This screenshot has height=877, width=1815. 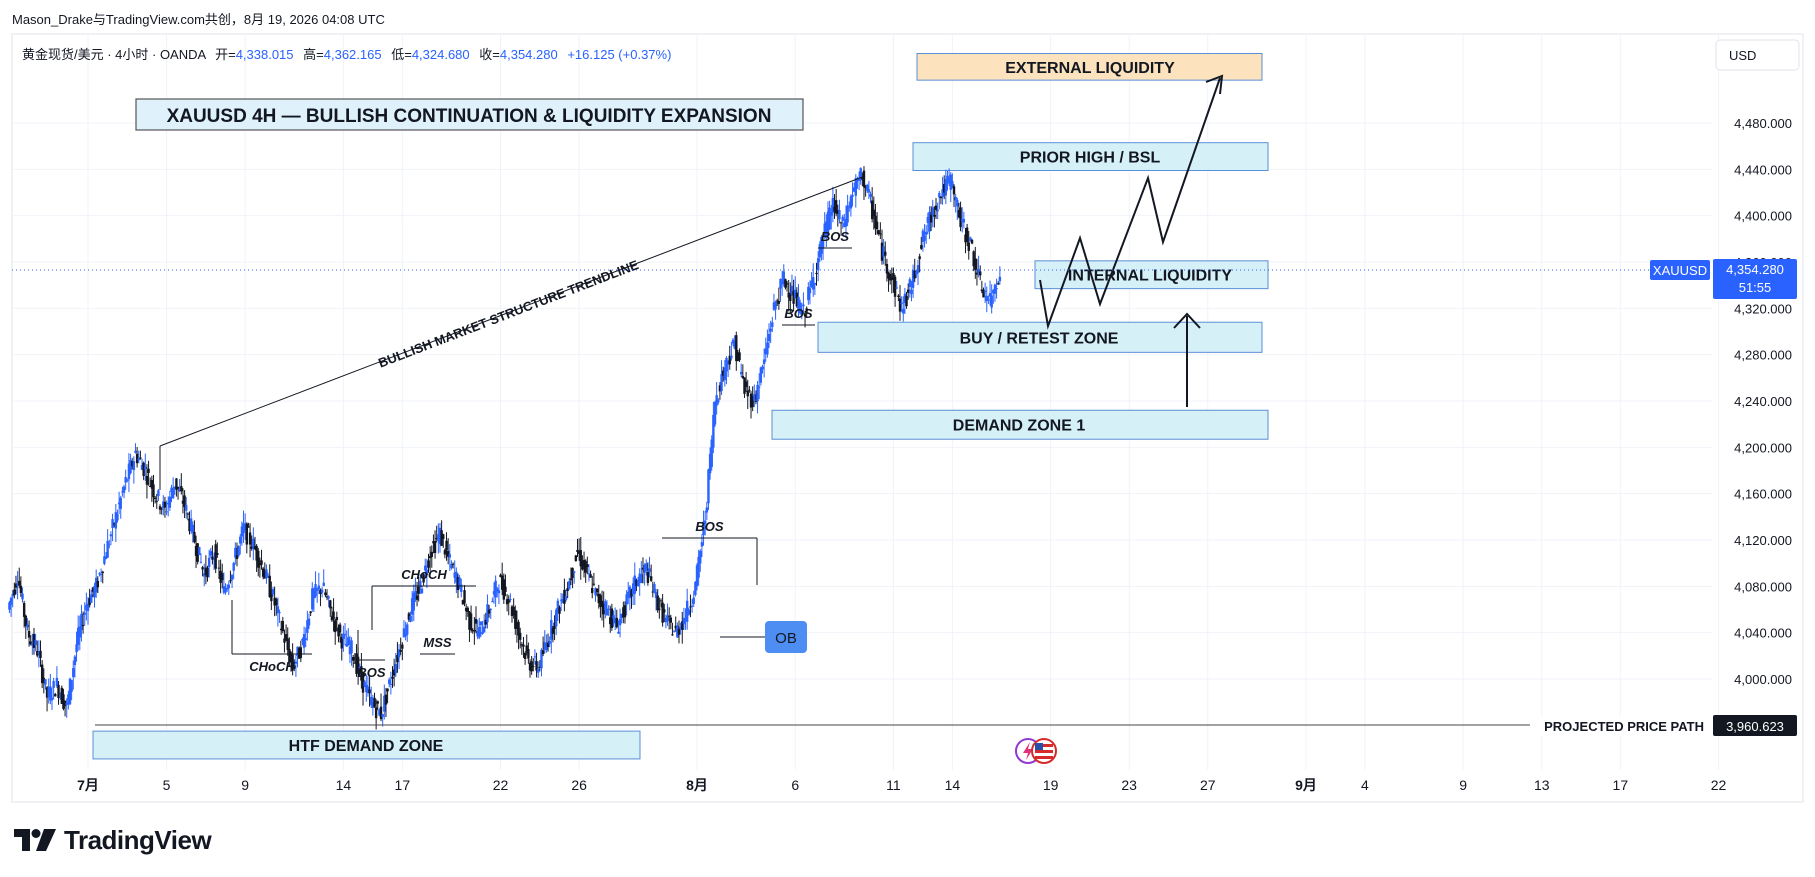 I want to click on y-tick-label: 4,400.000, so click(x=1763, y=216).